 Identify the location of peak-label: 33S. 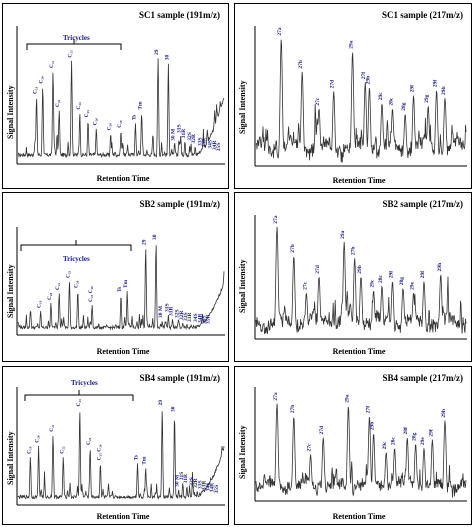
(186, 316).